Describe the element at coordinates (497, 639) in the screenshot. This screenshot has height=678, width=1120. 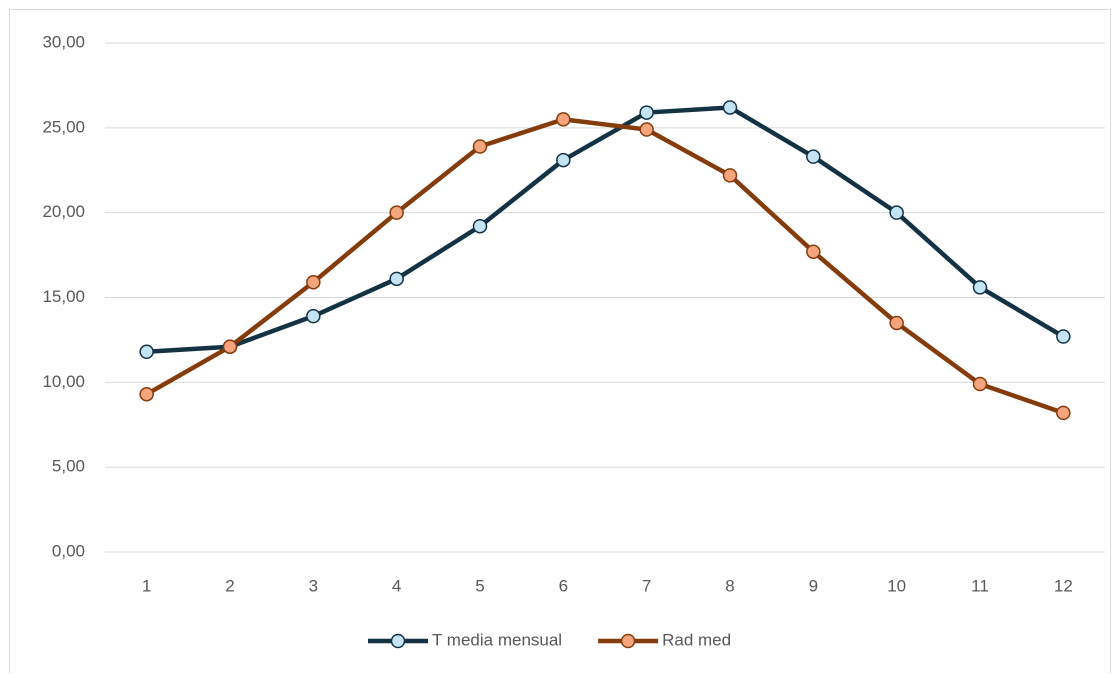
I see `legend-label: T media mensual` at that location.